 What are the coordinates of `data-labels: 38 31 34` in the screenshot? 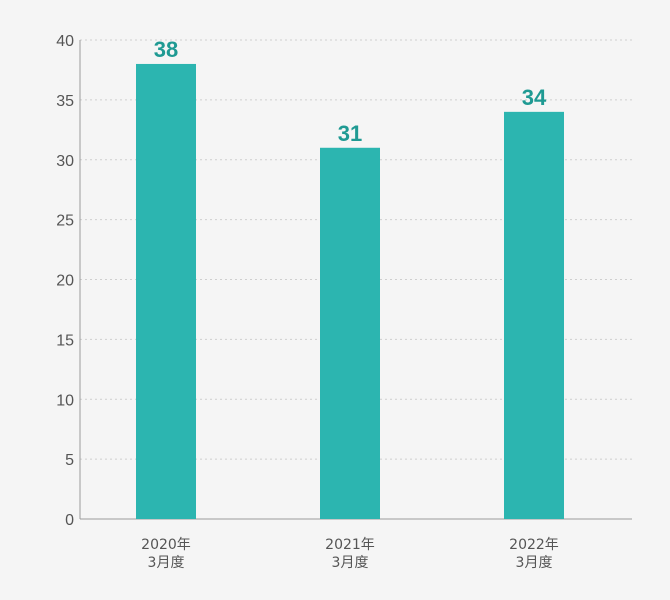 It's located at (350, 91).